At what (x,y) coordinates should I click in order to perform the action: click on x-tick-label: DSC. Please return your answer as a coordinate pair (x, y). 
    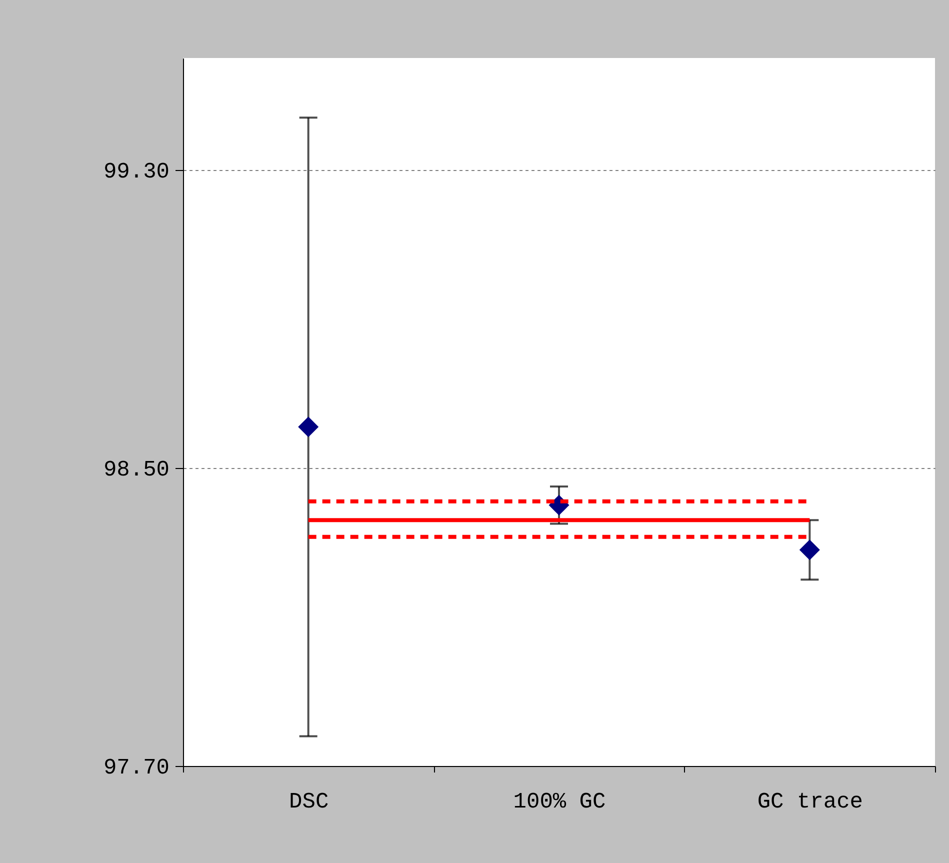
    Looking at the image, I should click on (309, 802).